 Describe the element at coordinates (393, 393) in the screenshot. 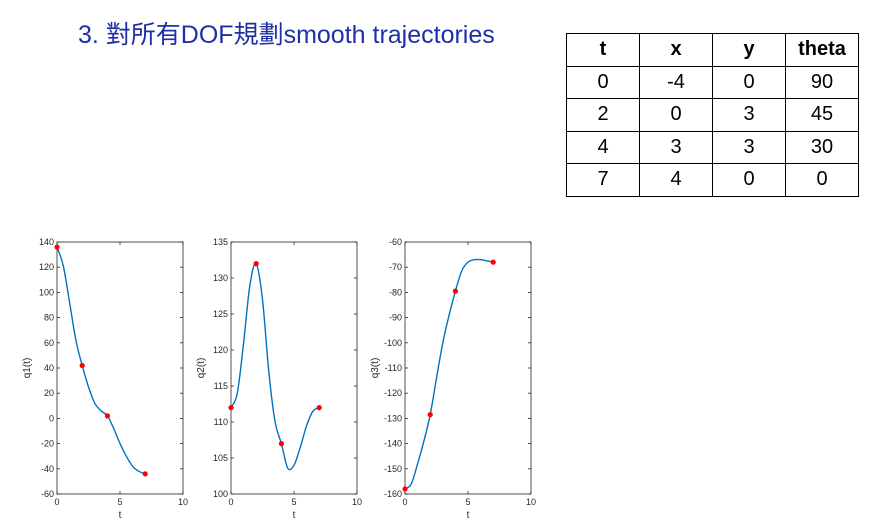

I see `y-tick-label: -120` at that location.